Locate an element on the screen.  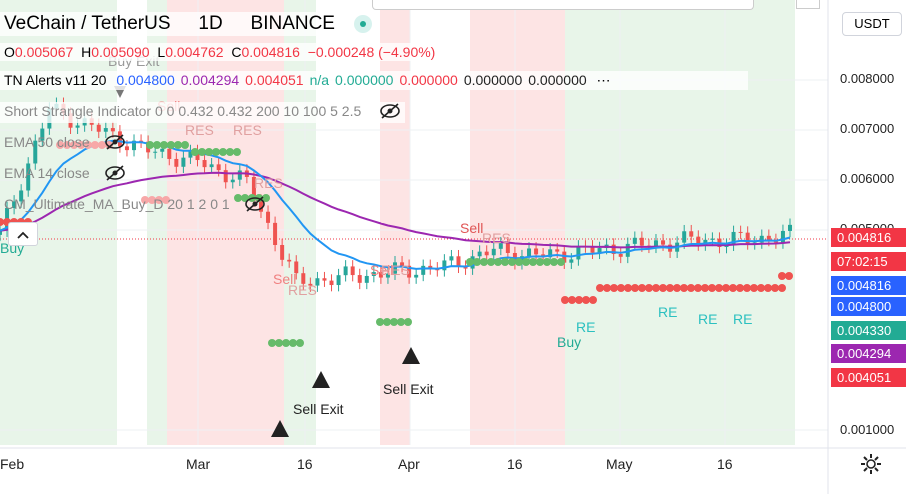
indicator-name: EMA 14 close is located at coordinates (47, 173).